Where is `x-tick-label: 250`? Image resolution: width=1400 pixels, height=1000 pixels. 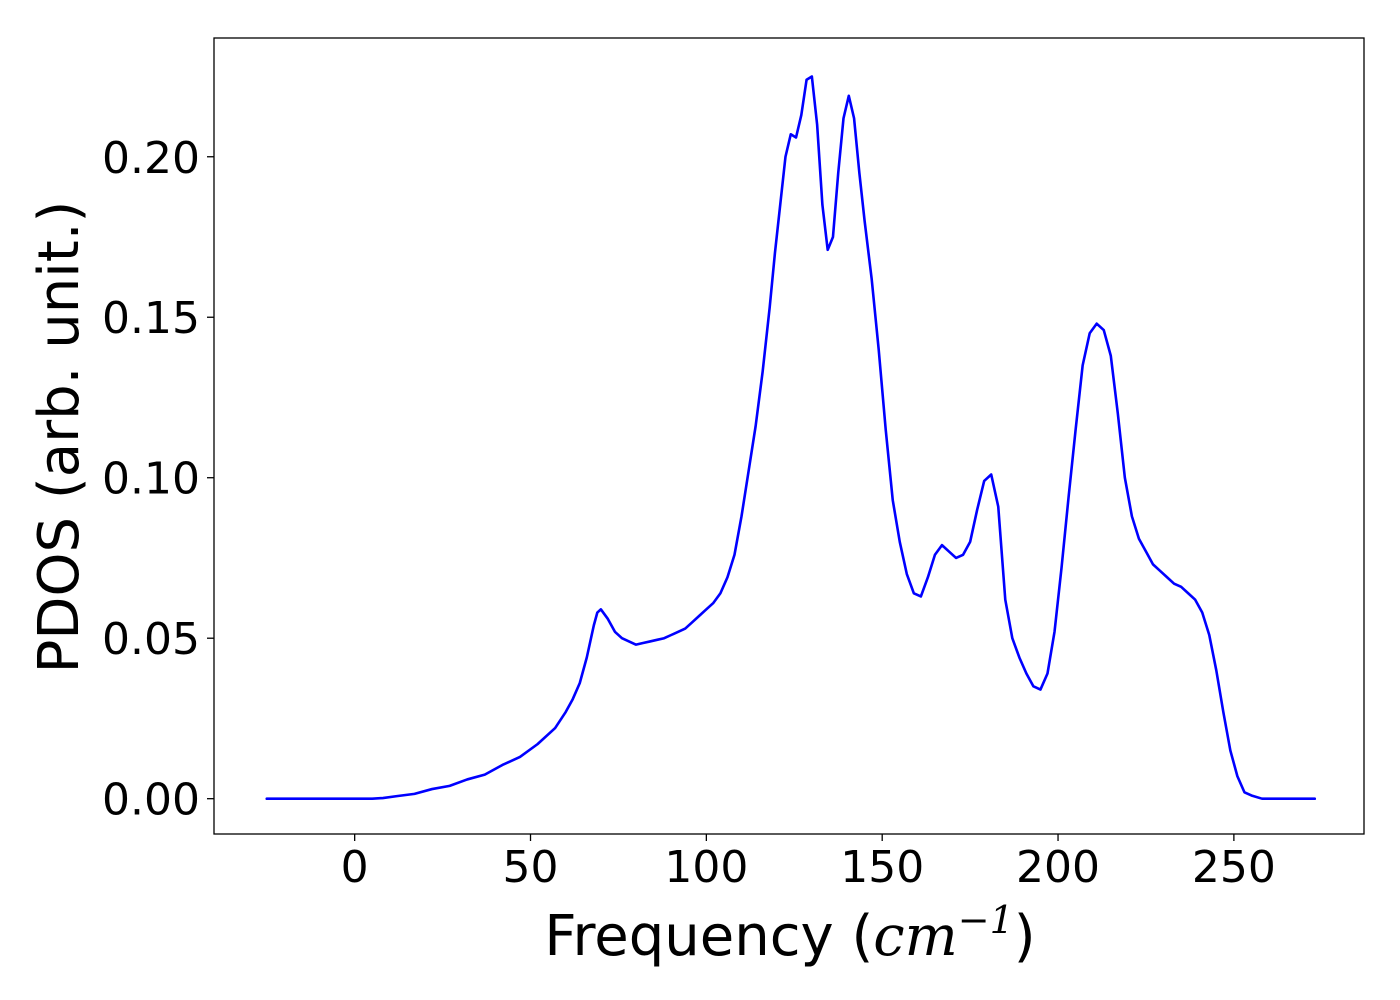 x-tick-label: 250 is located at coordinates (1234, 867).